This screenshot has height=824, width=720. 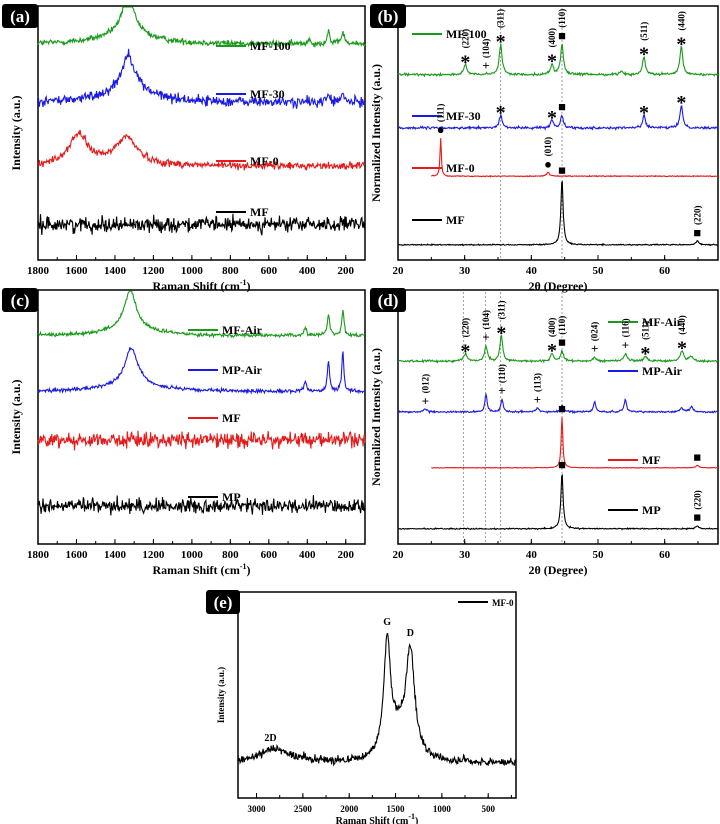 I want to click on x-tick-label: 2500, so click(x=303, y=809).